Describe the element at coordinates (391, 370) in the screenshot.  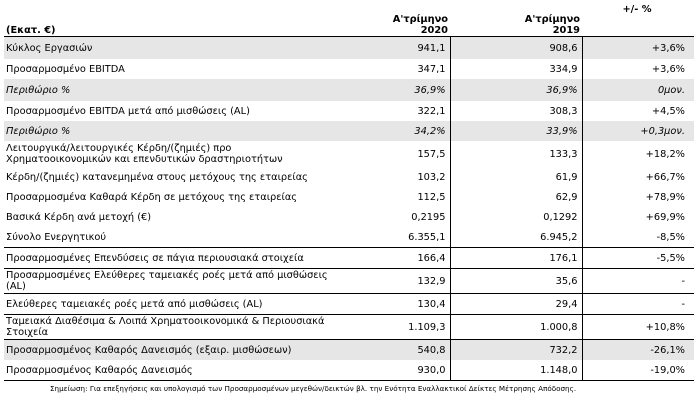
I see `value-2020: 930,0` at that location.